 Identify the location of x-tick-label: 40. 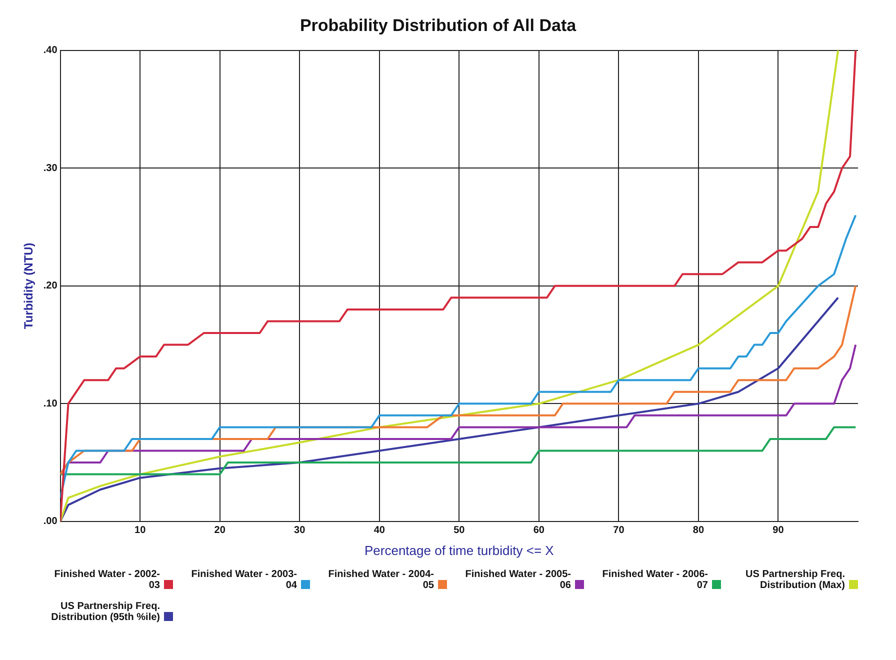
(380, 530).